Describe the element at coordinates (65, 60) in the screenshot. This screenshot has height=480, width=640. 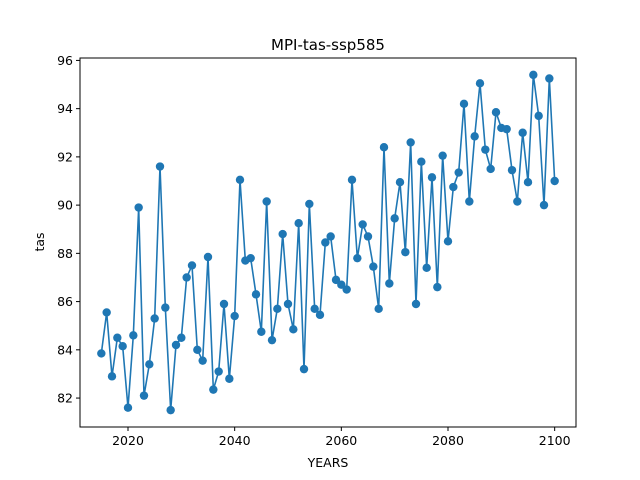
I see `y-tick-label: 96` at that location.